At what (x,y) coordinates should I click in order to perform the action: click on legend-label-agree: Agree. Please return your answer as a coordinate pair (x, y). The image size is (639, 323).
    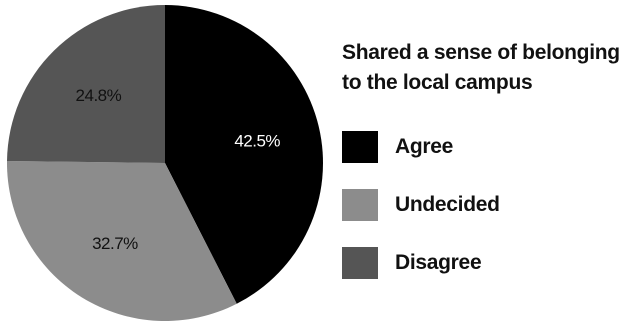
    Looking at the image, I should click on (424, 146).